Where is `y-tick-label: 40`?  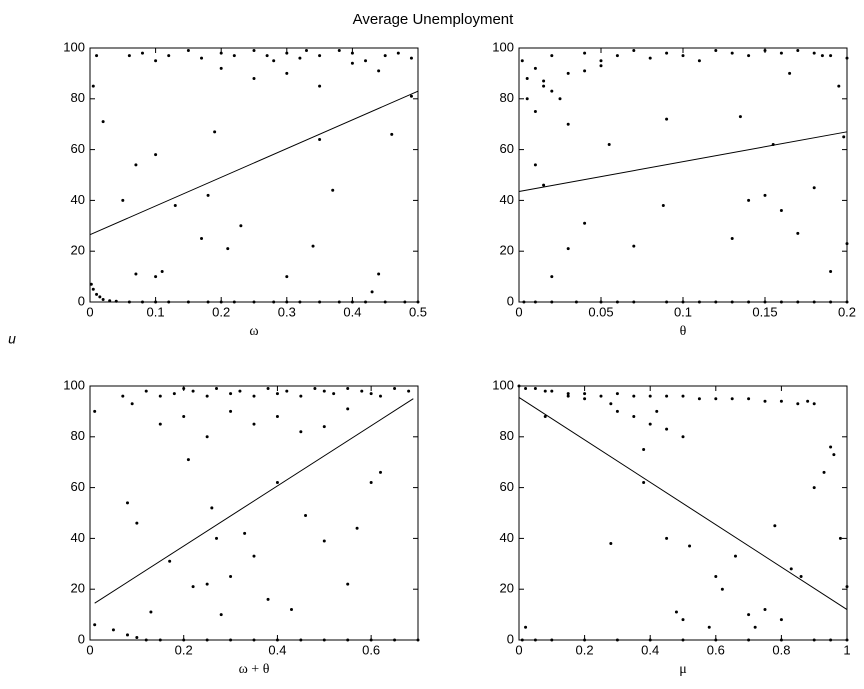 y-tick-label: 40 is located at coordinates (507, 199).